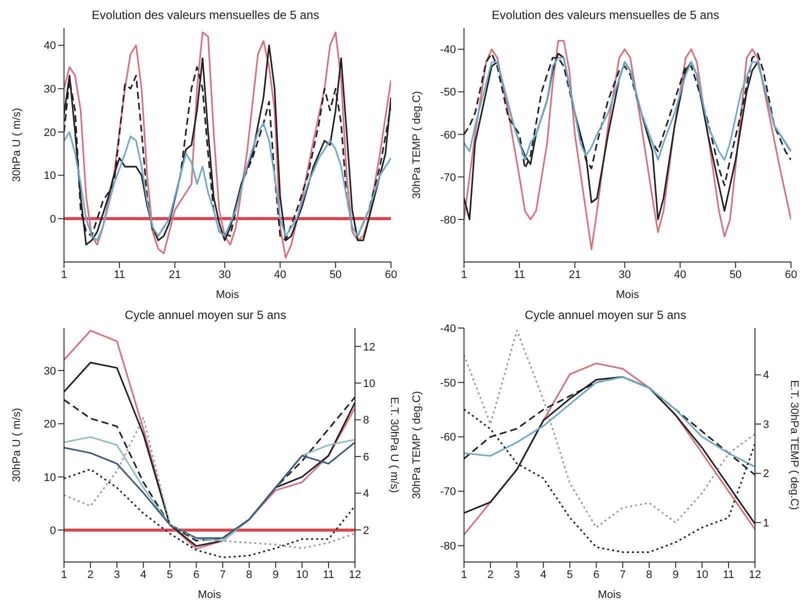 The image size is (806, 609). Describe the element at coordinates (394, 445) in the screenshot. I see `y2-axis-title: E.T. 30hPa U ( m/s)` at that location.